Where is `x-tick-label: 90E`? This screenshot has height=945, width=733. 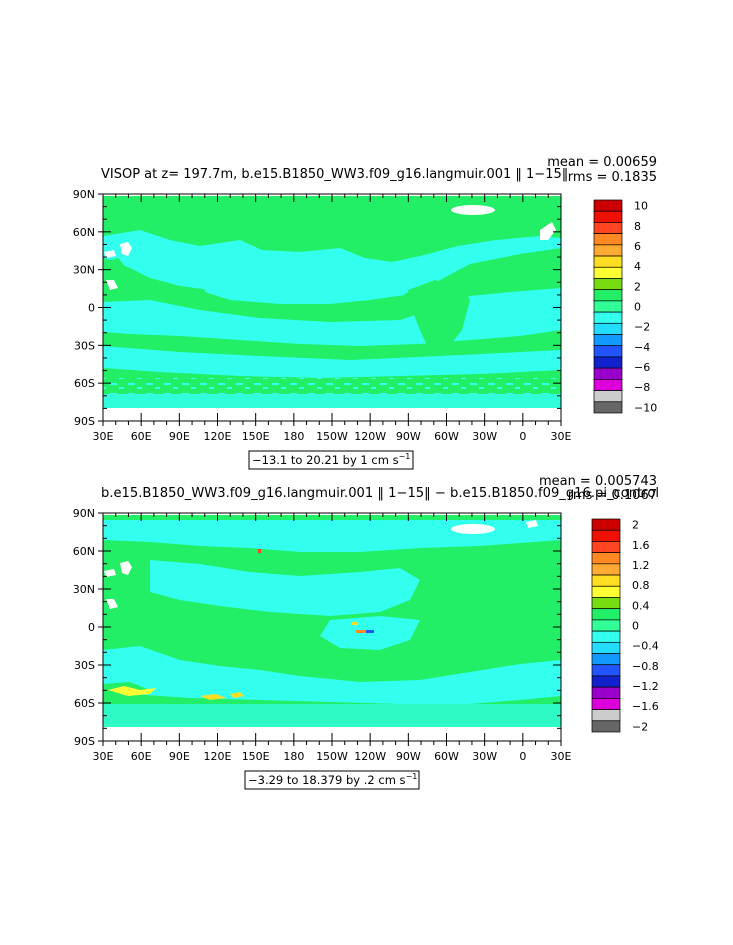 x-tick-label: 90E is located at coordinates (179, 756).